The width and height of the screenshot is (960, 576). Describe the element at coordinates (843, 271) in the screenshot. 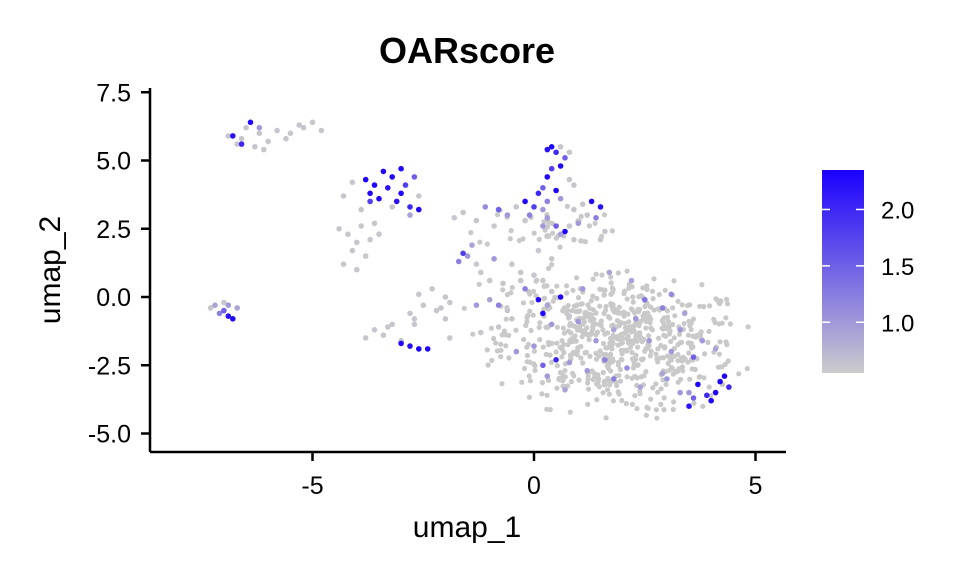

I see `colorbar-gradient` at that location.